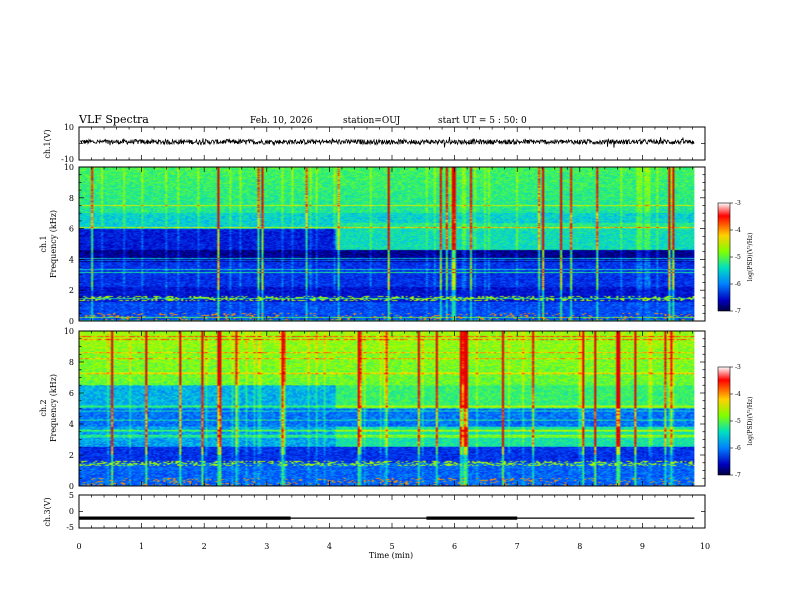  Describe the element at coordinates (67, 159) in the screenshot. I see `ch1-ytick-bottom: -10` at that location.